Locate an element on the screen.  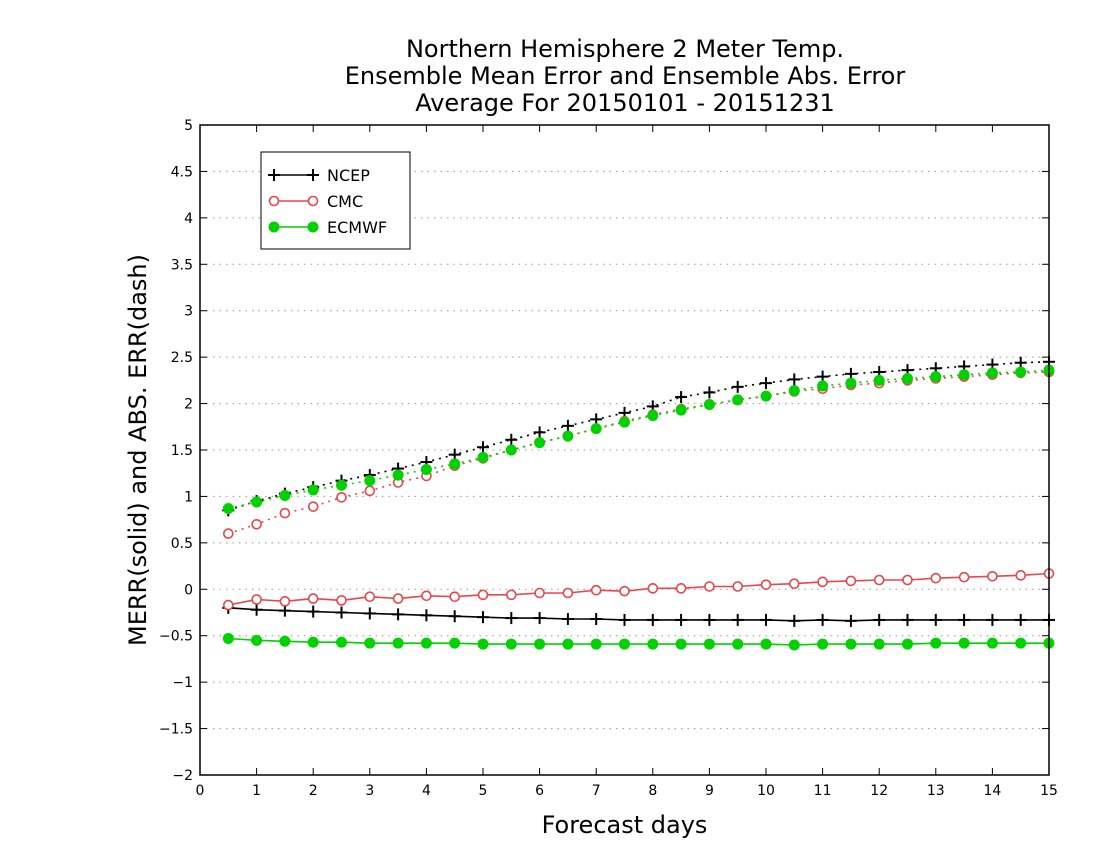
y-tick-label: 0 is located at coordinates (188, 590).